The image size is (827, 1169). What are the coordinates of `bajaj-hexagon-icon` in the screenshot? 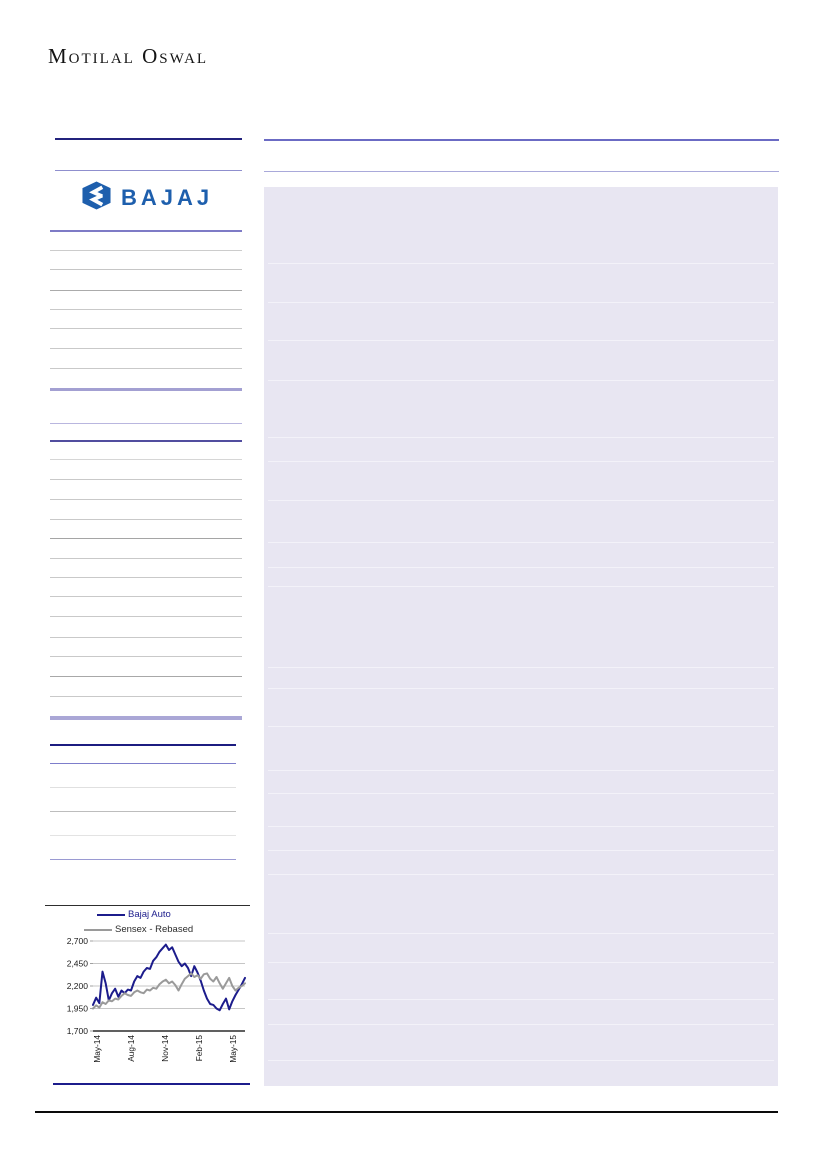 It's located at (96, 198).